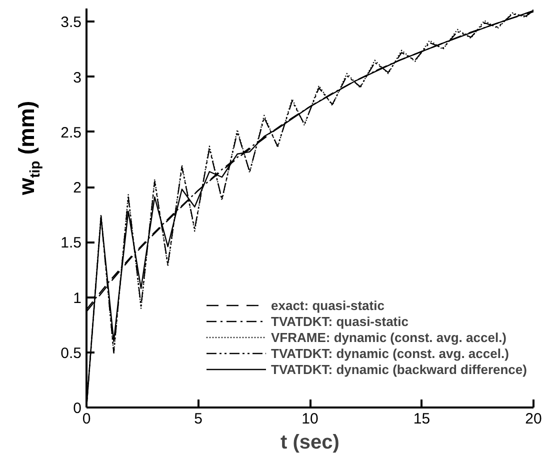 Image resolution: width=558 pixels, height=460 pixels. What do you see at coordinates (399, 369) in the screenshot?
I see `legend-label: TVATDKT: dynamic (backward difference)` at bounding box center [399, 369].